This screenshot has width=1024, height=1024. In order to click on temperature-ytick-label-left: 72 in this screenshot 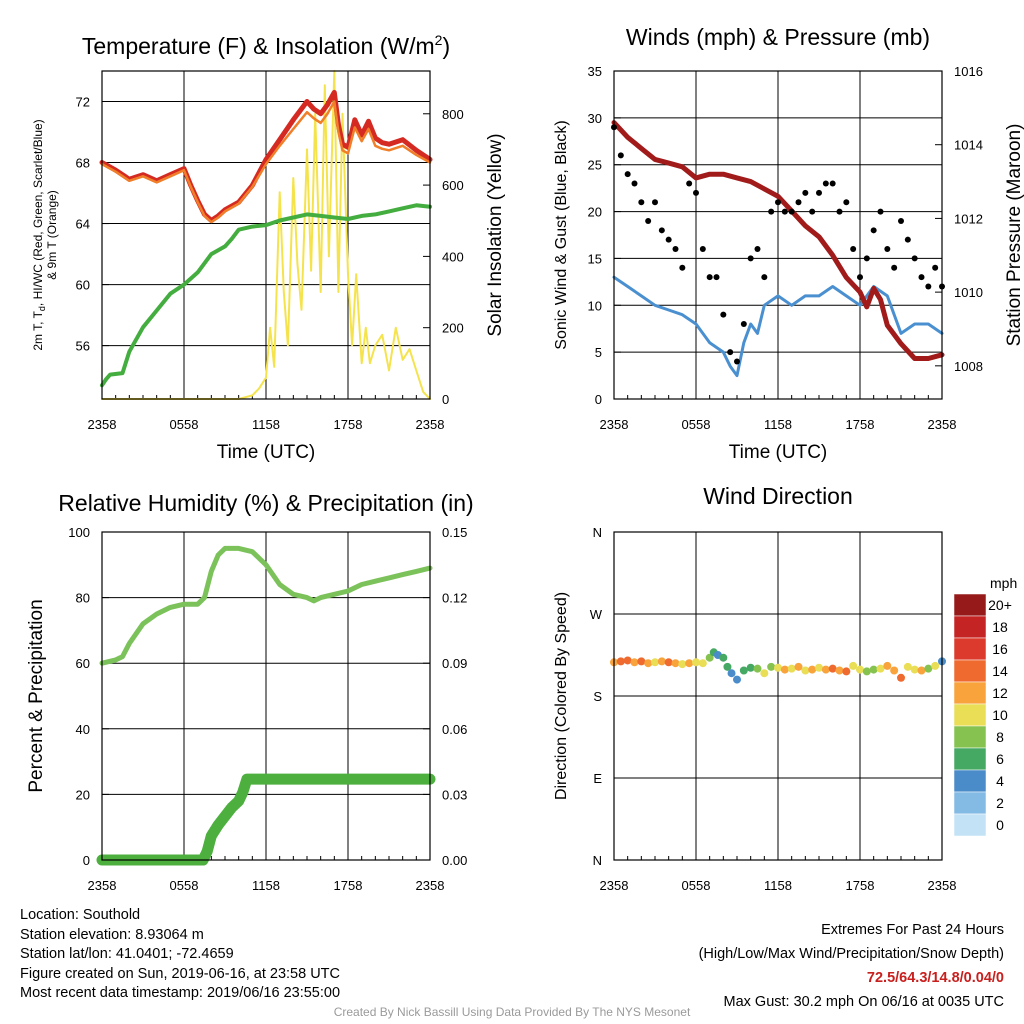, I will do `click(83, 102)`.